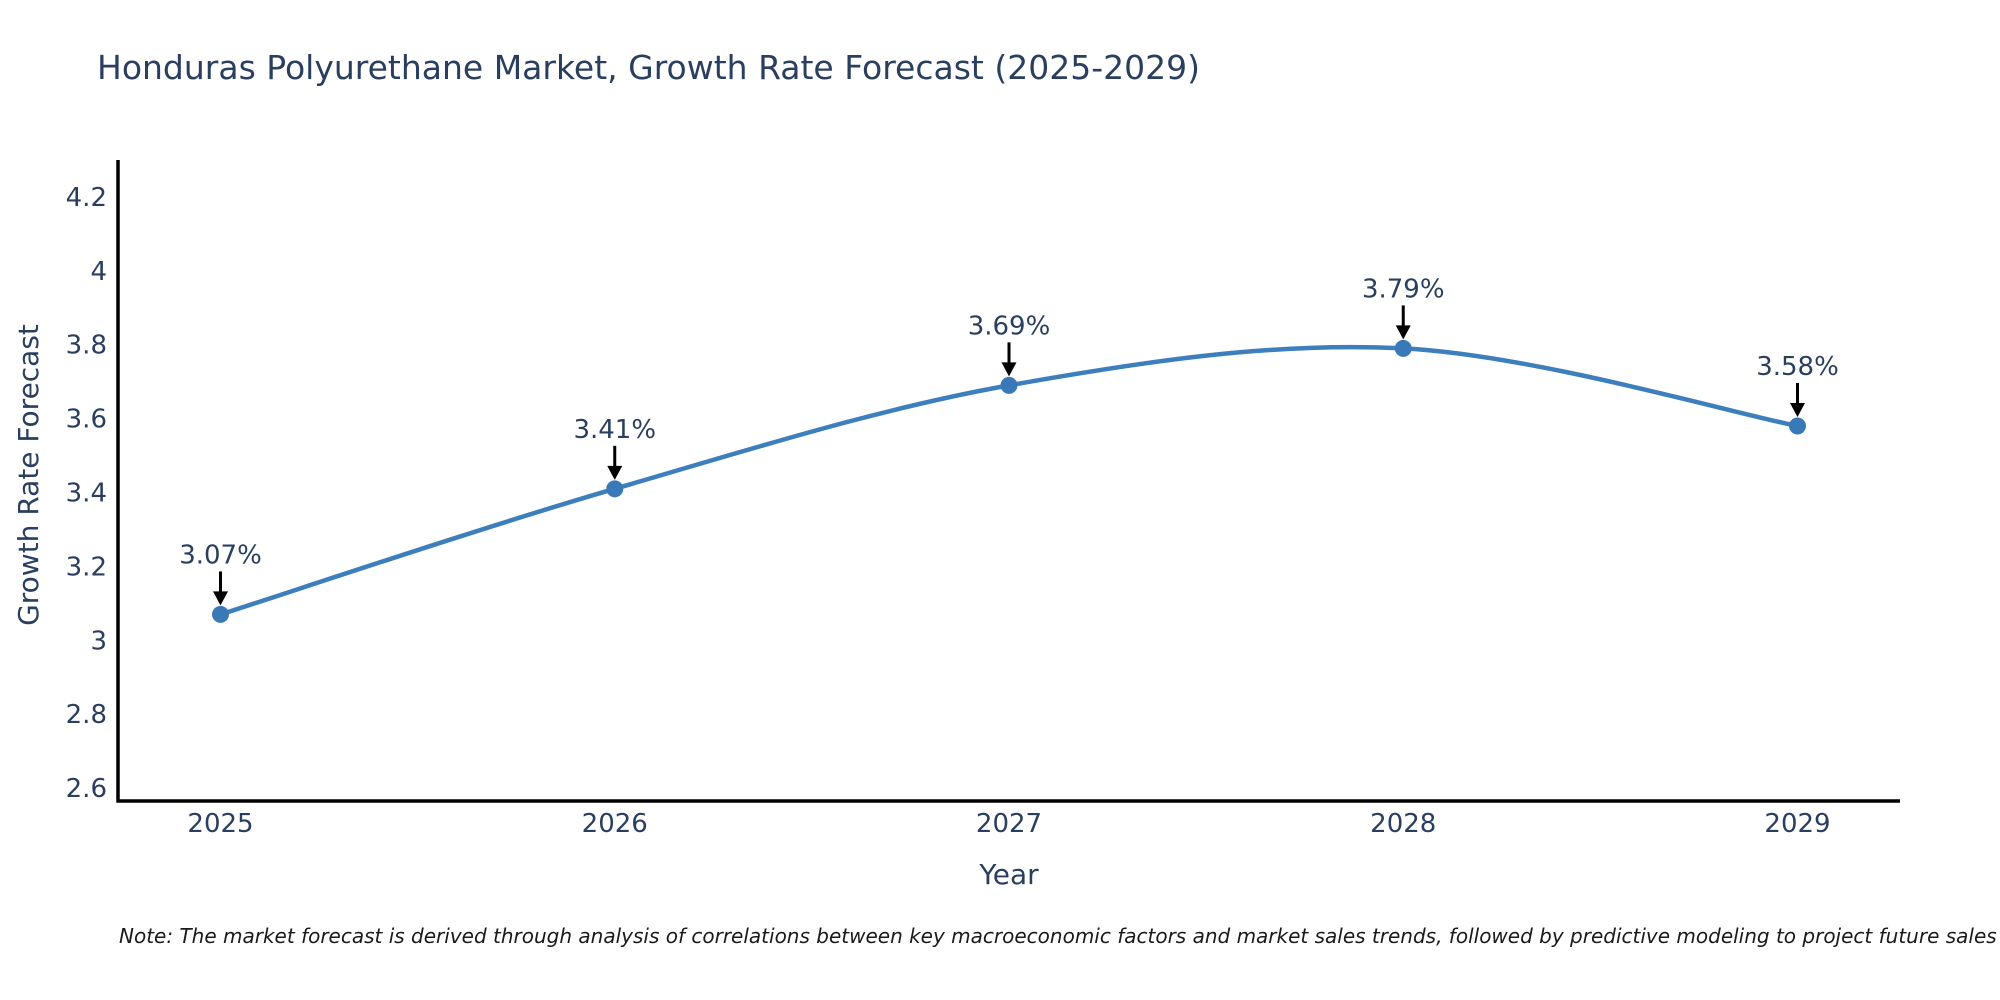 This screenshot has height=1000, width=2000. I want to click on y-tick-label: 4.2, so click(86, 198).